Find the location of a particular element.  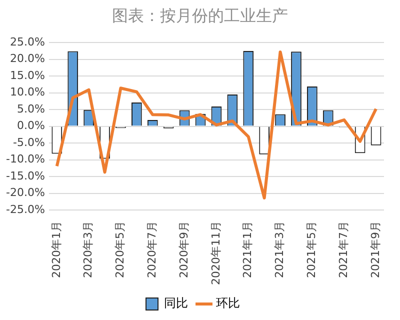

x-tick-label: 2020年5月 is located at coordinates (120, 249).